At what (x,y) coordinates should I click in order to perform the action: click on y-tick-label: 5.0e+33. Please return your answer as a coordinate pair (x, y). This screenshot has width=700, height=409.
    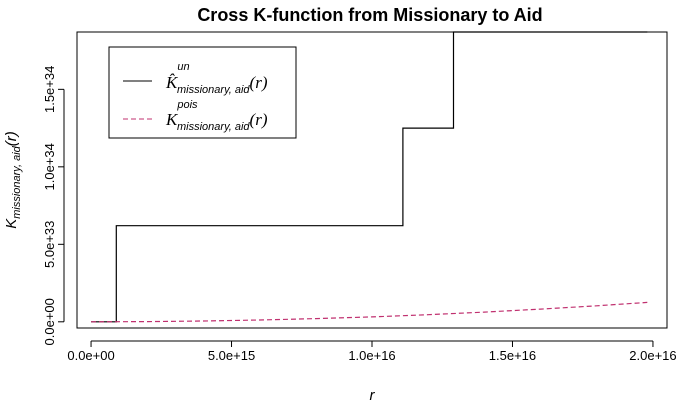
    Looking at the image, I should click on (49, 244).